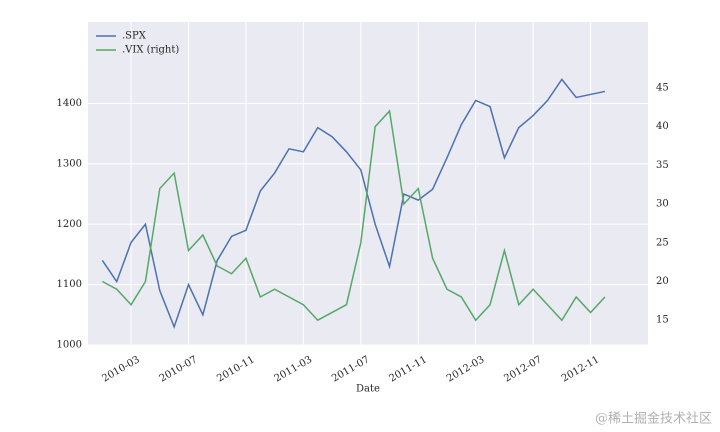 The height and width of the screenshot is (432, 720). I want to click on legend-label: .SPX, so click(134, 36).